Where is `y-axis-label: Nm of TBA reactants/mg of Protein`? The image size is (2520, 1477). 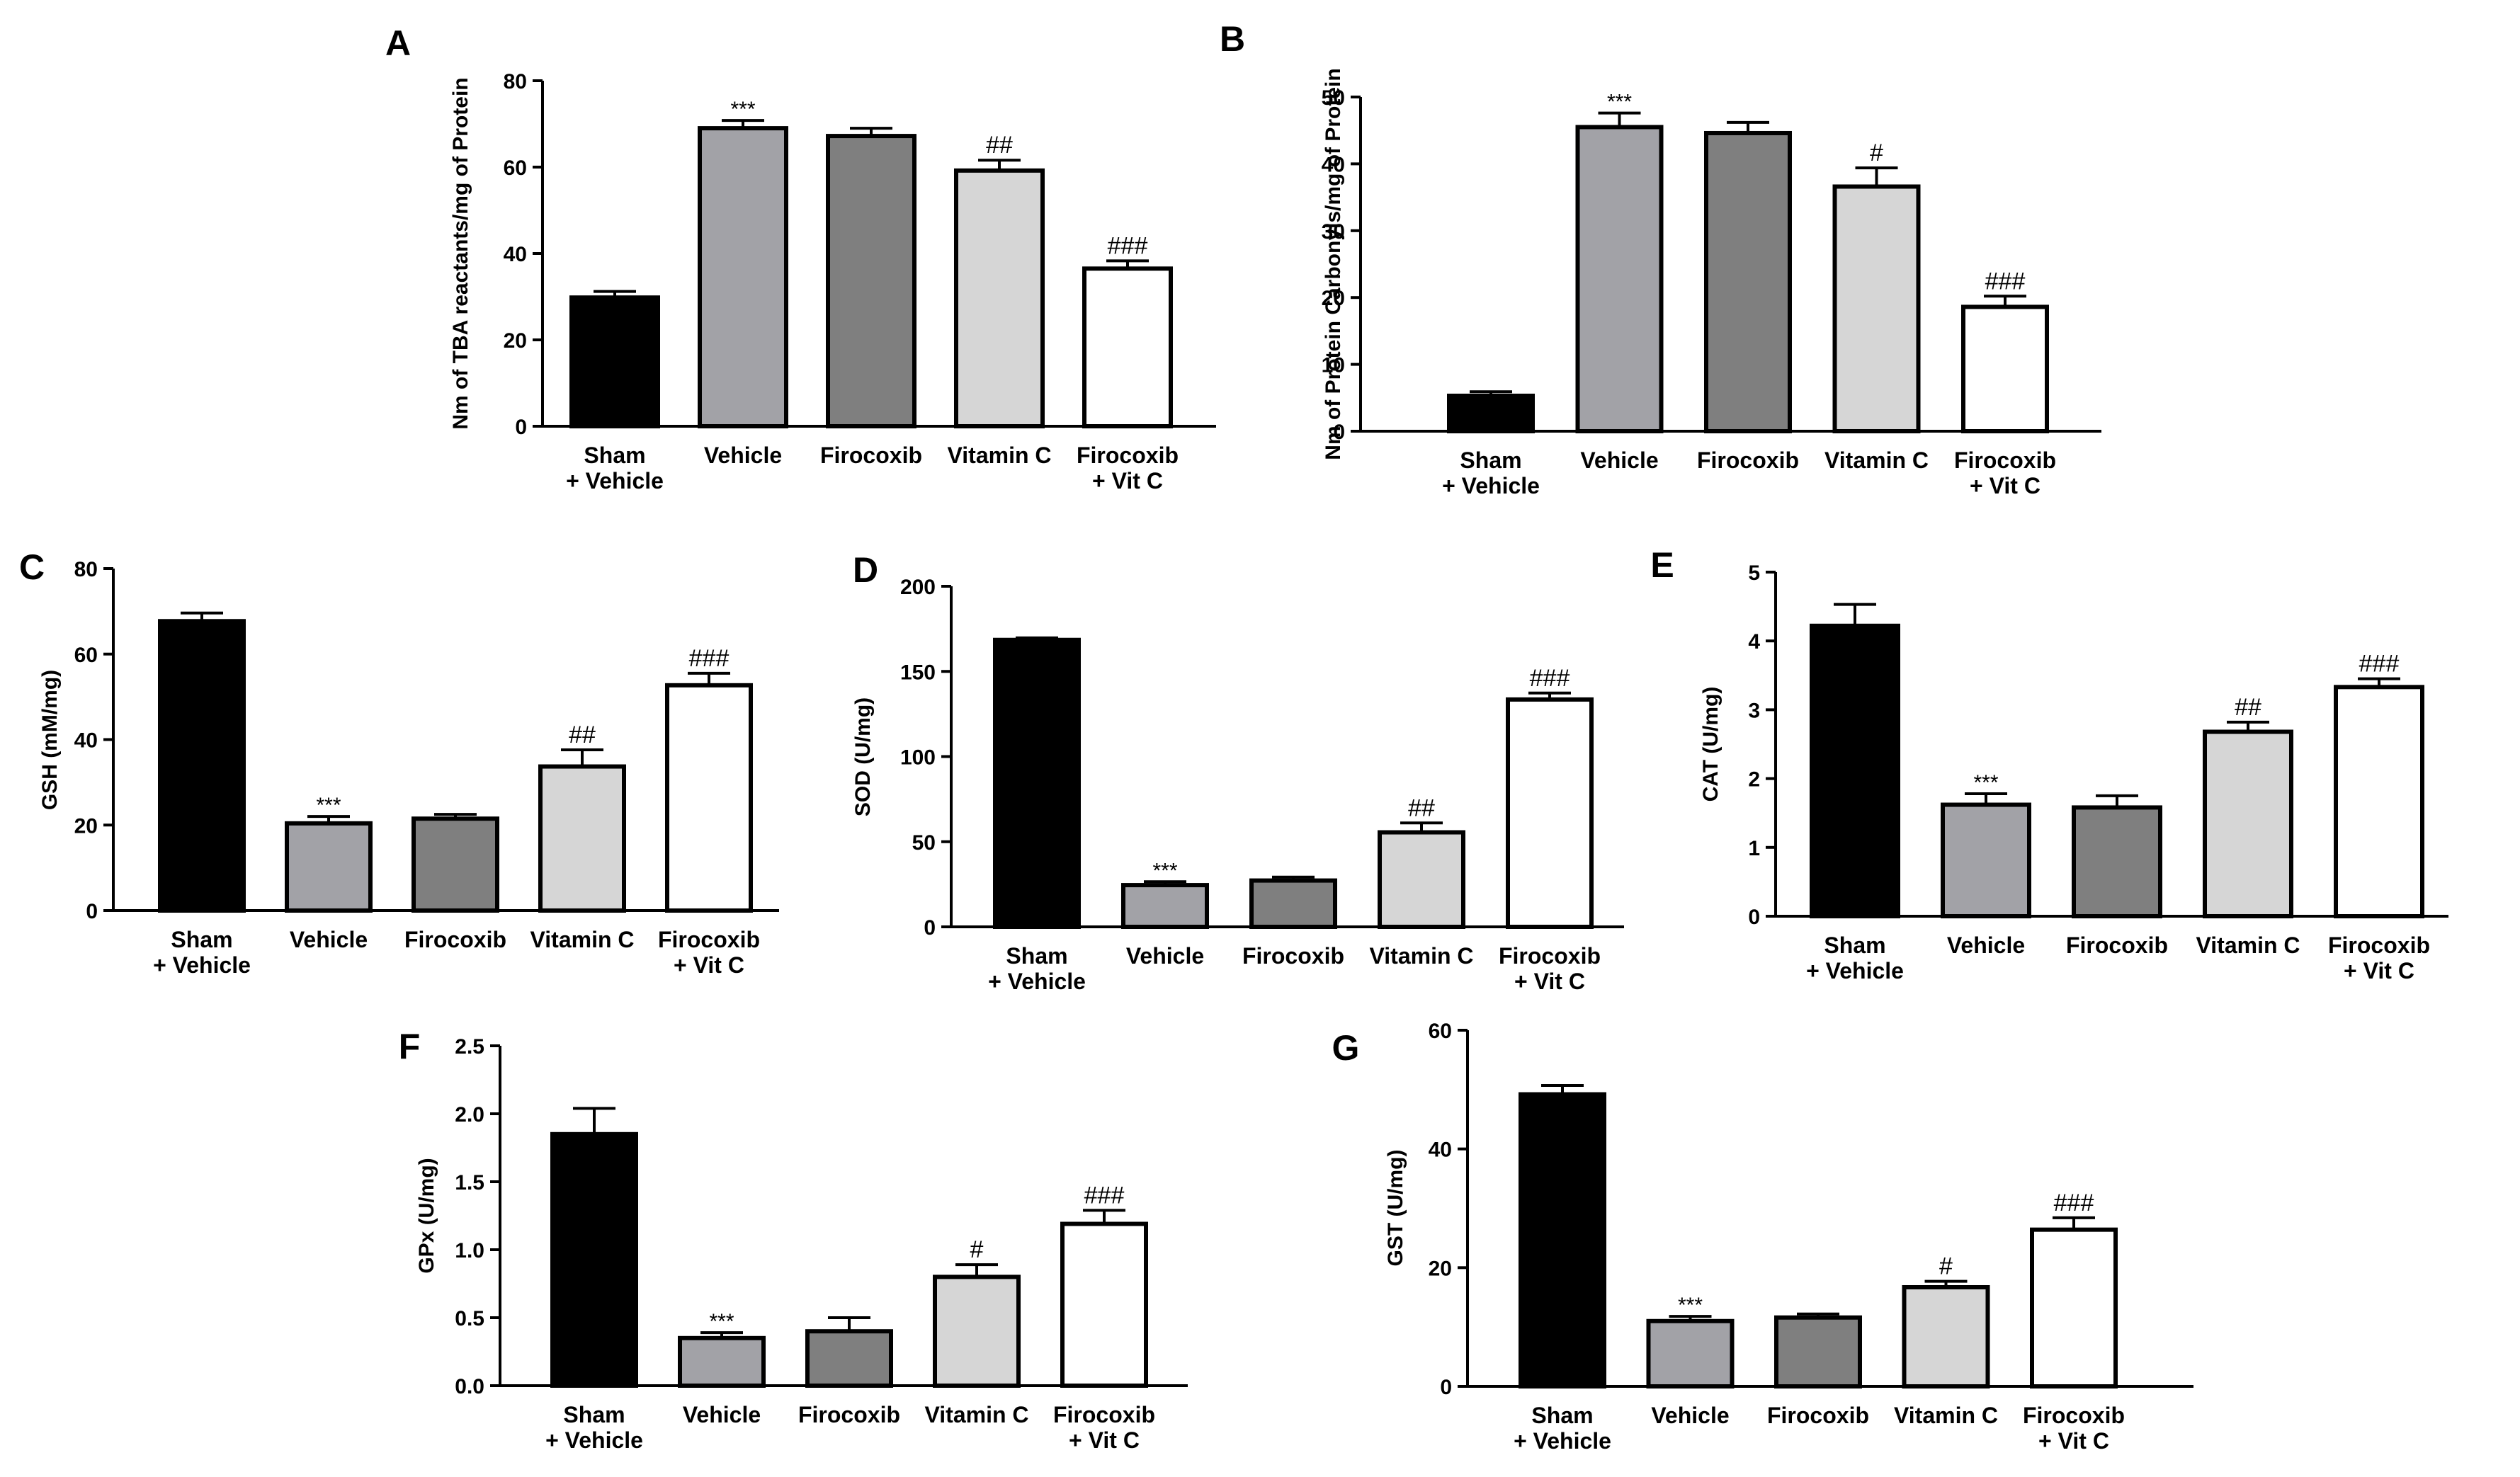
y-axis-label: Nm of TBA reactants/mg of Protein is located at coordinates (461, 253).